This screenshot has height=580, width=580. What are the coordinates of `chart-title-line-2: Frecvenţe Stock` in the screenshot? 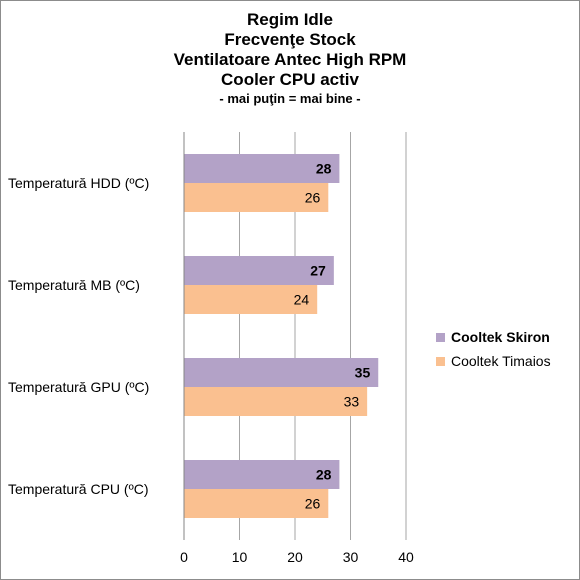 It's located at (290, 39).